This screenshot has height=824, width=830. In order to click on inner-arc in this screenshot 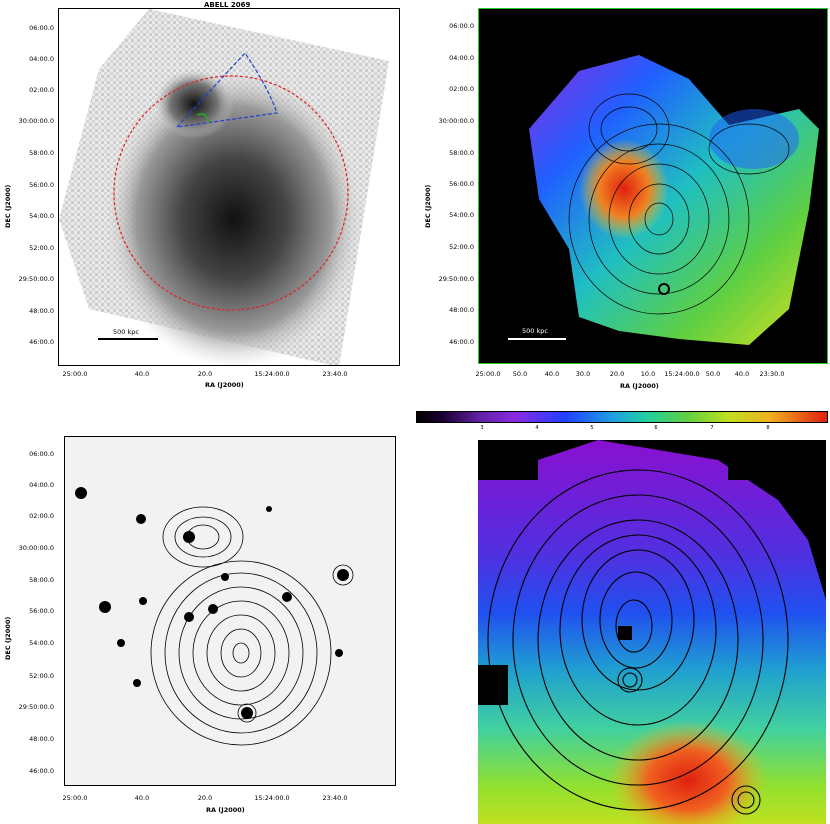, I will do `click(203, 118)`.